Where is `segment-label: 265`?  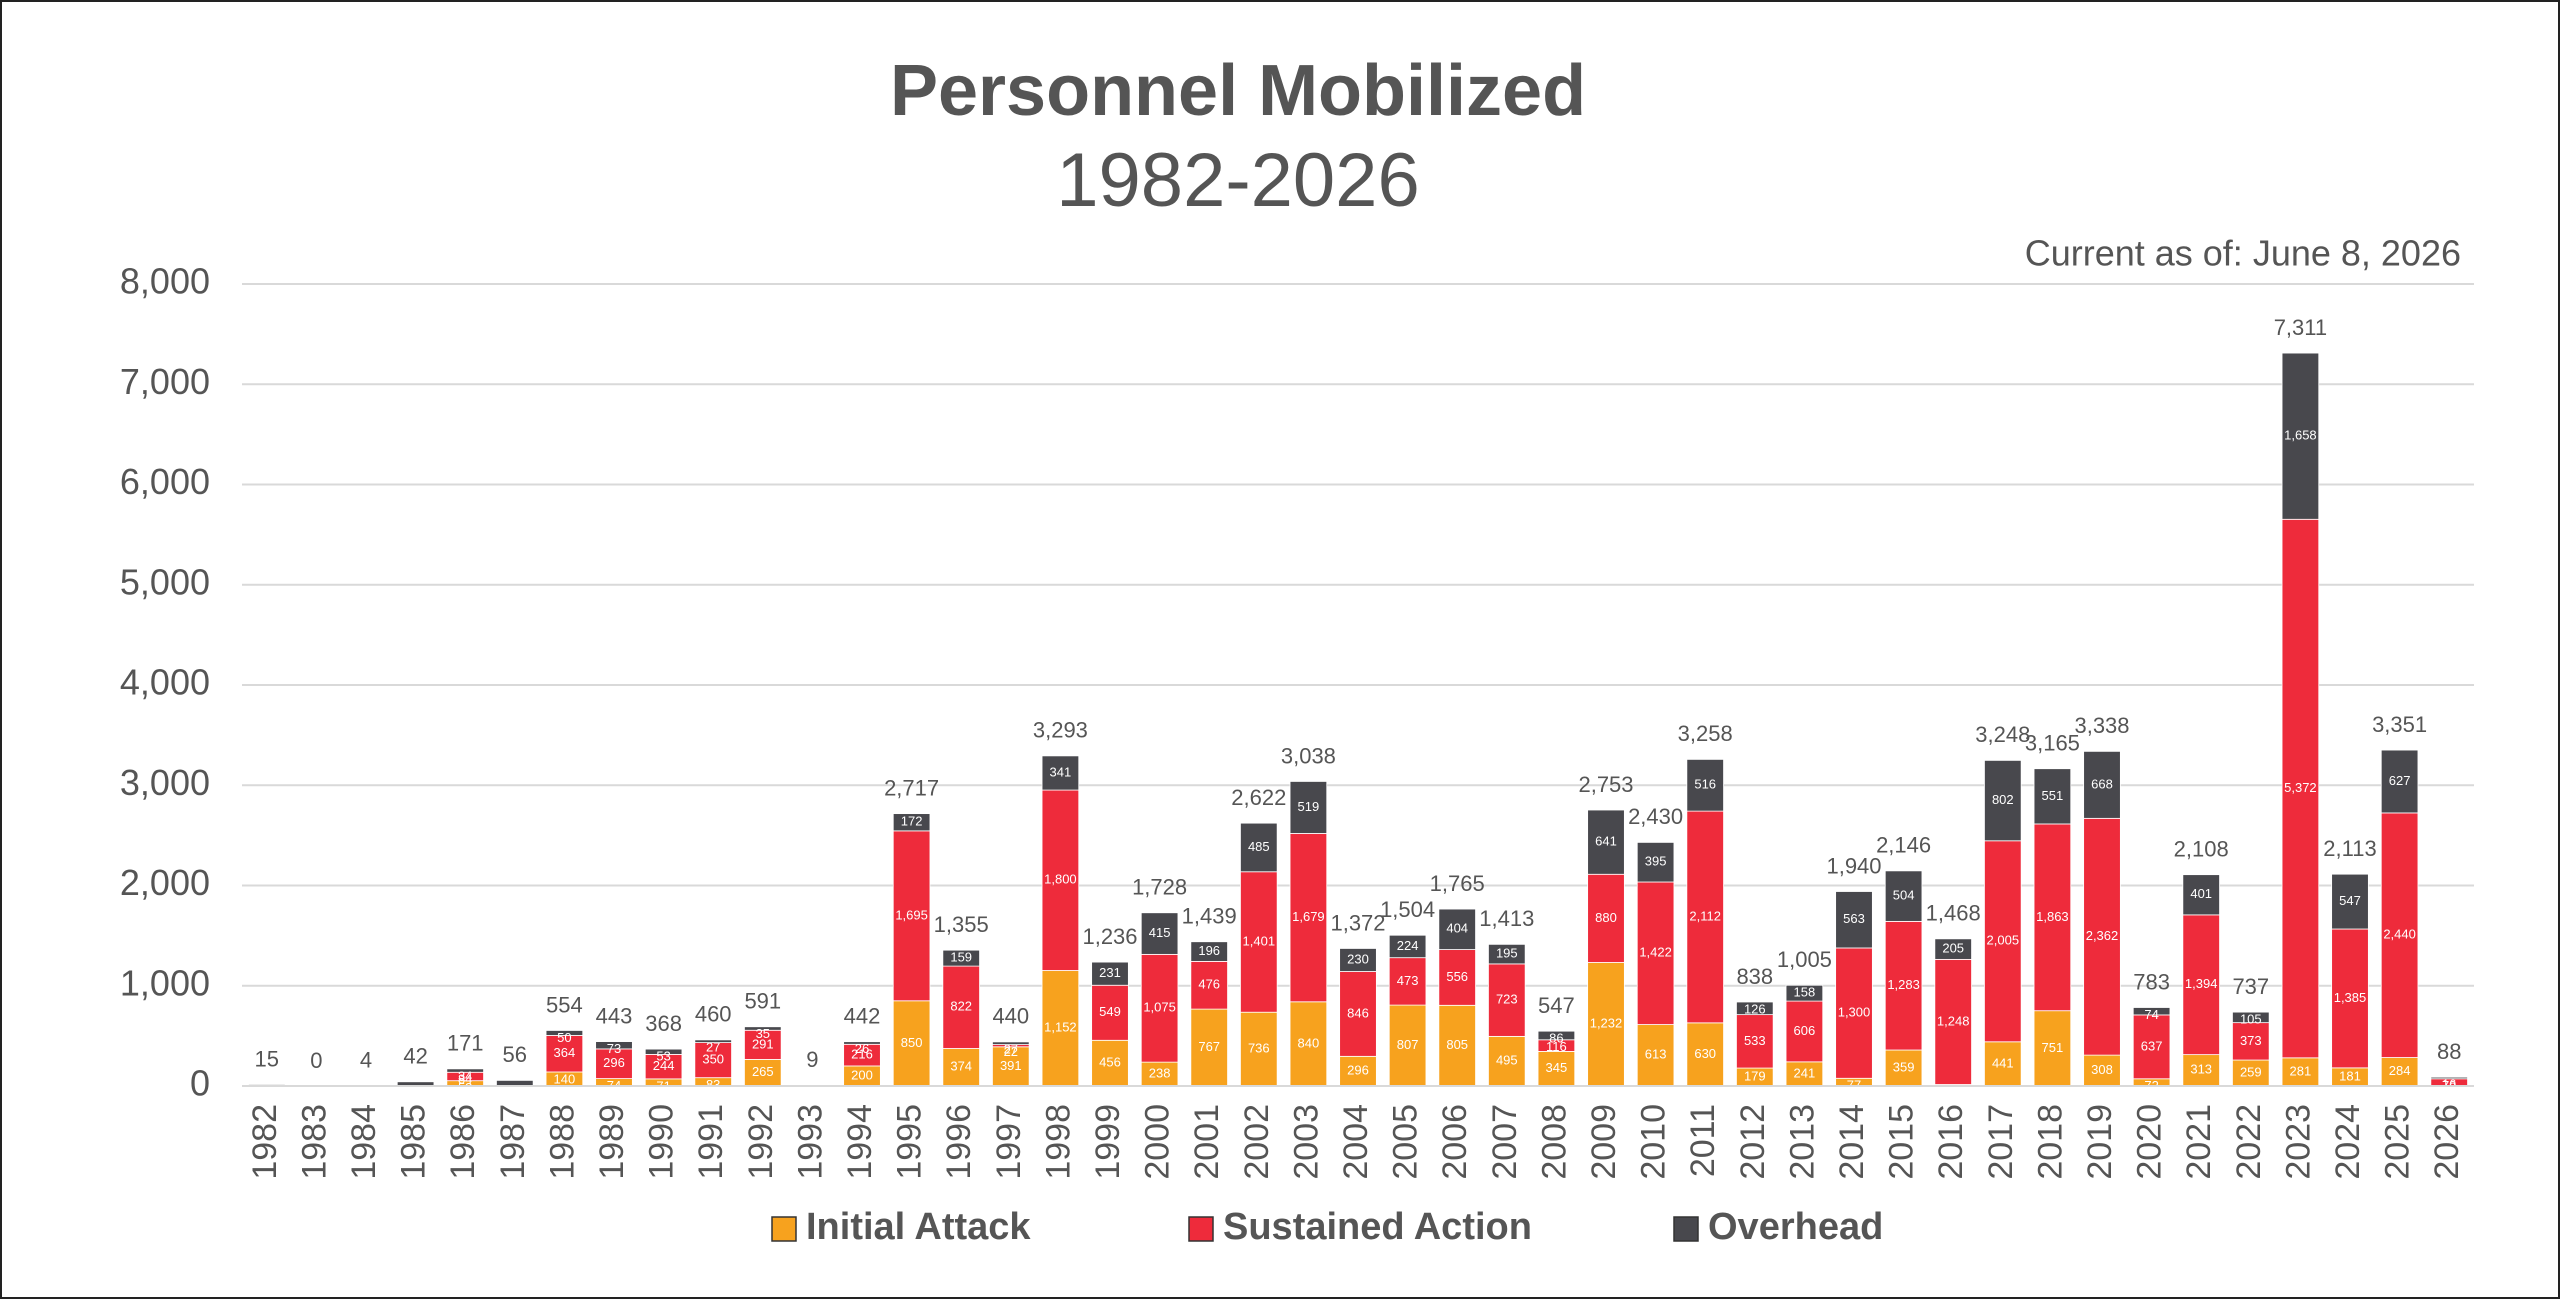 segment-label: 265 is located at coordinates (763, 1071).